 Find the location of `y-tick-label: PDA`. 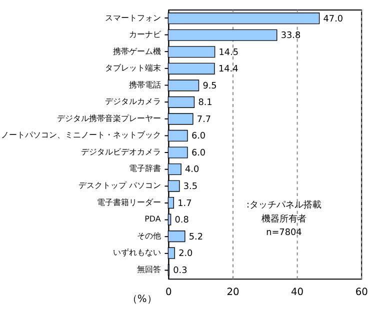

y-tick-label: PDA is located at coordinates (153, 219).